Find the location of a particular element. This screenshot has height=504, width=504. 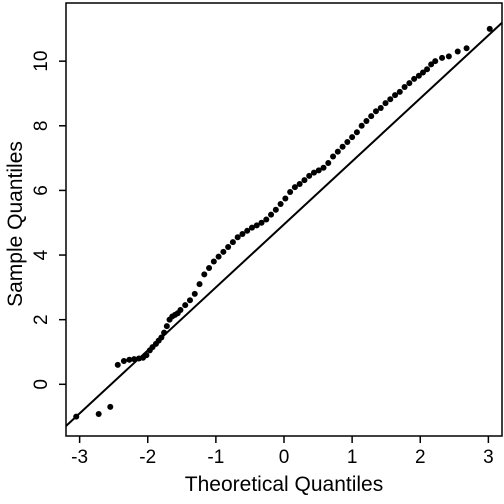

x-tick-label: 1 is located at coordinates (352, 457).